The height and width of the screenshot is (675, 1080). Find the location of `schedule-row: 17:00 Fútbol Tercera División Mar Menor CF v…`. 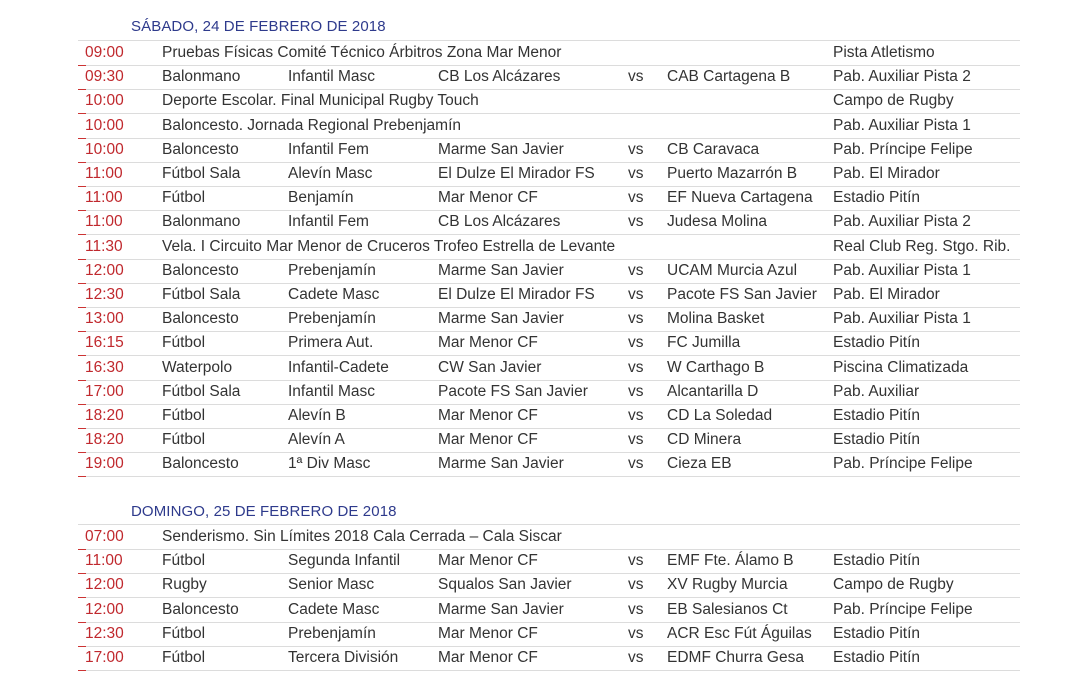

schedule-row: 17:00 Fútbol Tercera División Mar Menor CF v… is located at coordinates (549, 658).